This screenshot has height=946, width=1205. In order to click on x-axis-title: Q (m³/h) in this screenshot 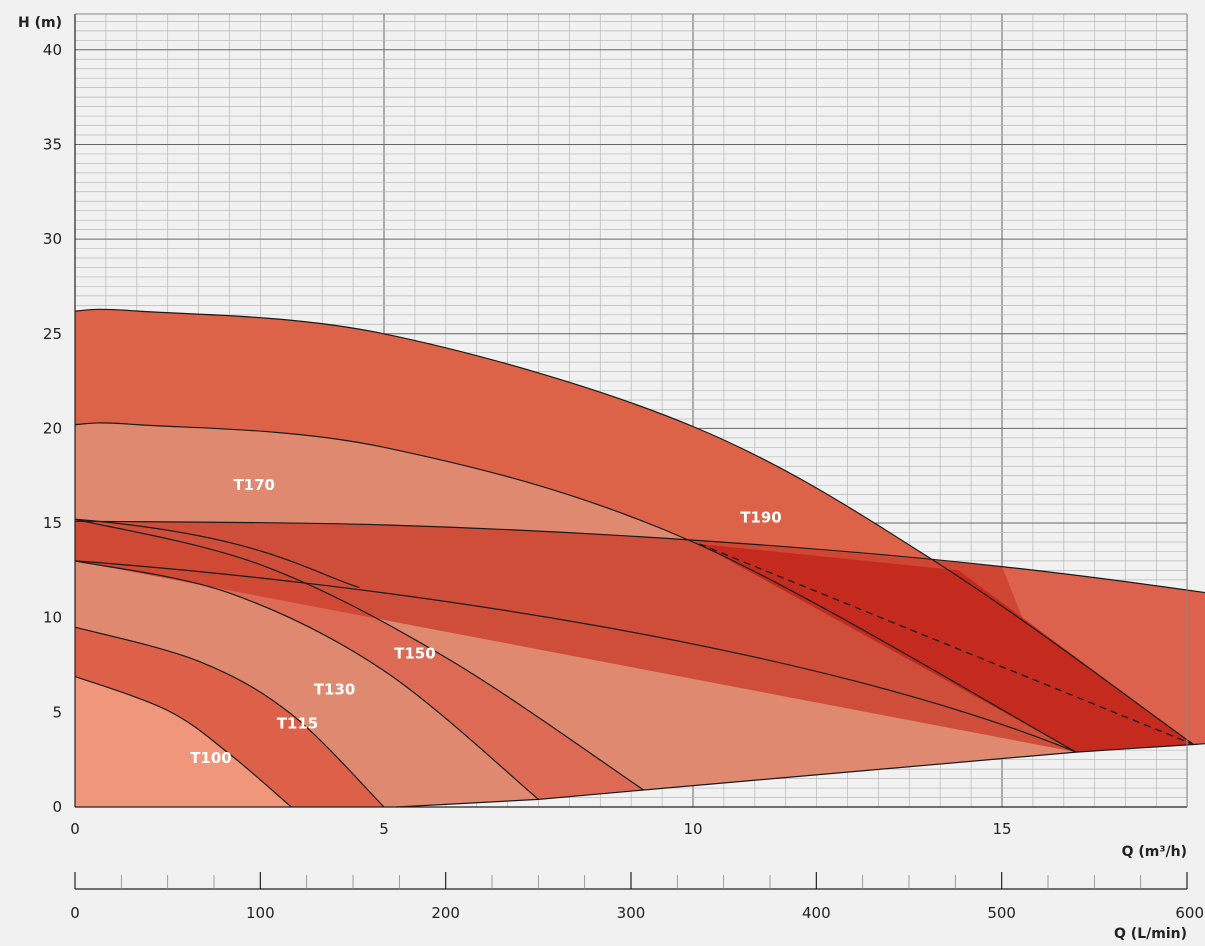, I will do `click(1154, 852)`.